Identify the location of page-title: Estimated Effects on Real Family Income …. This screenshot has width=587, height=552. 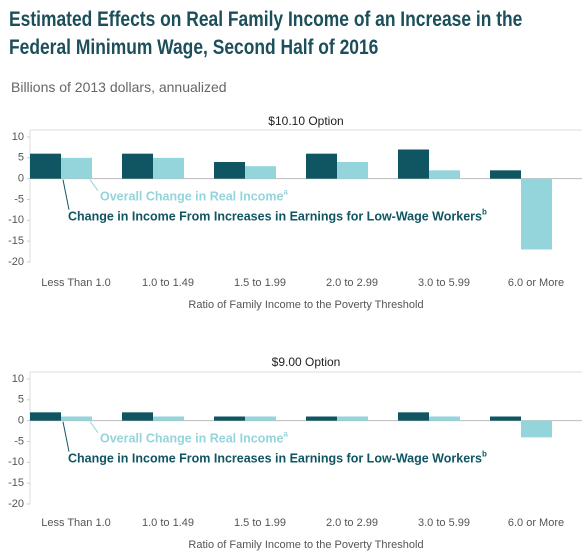
(266, 33).